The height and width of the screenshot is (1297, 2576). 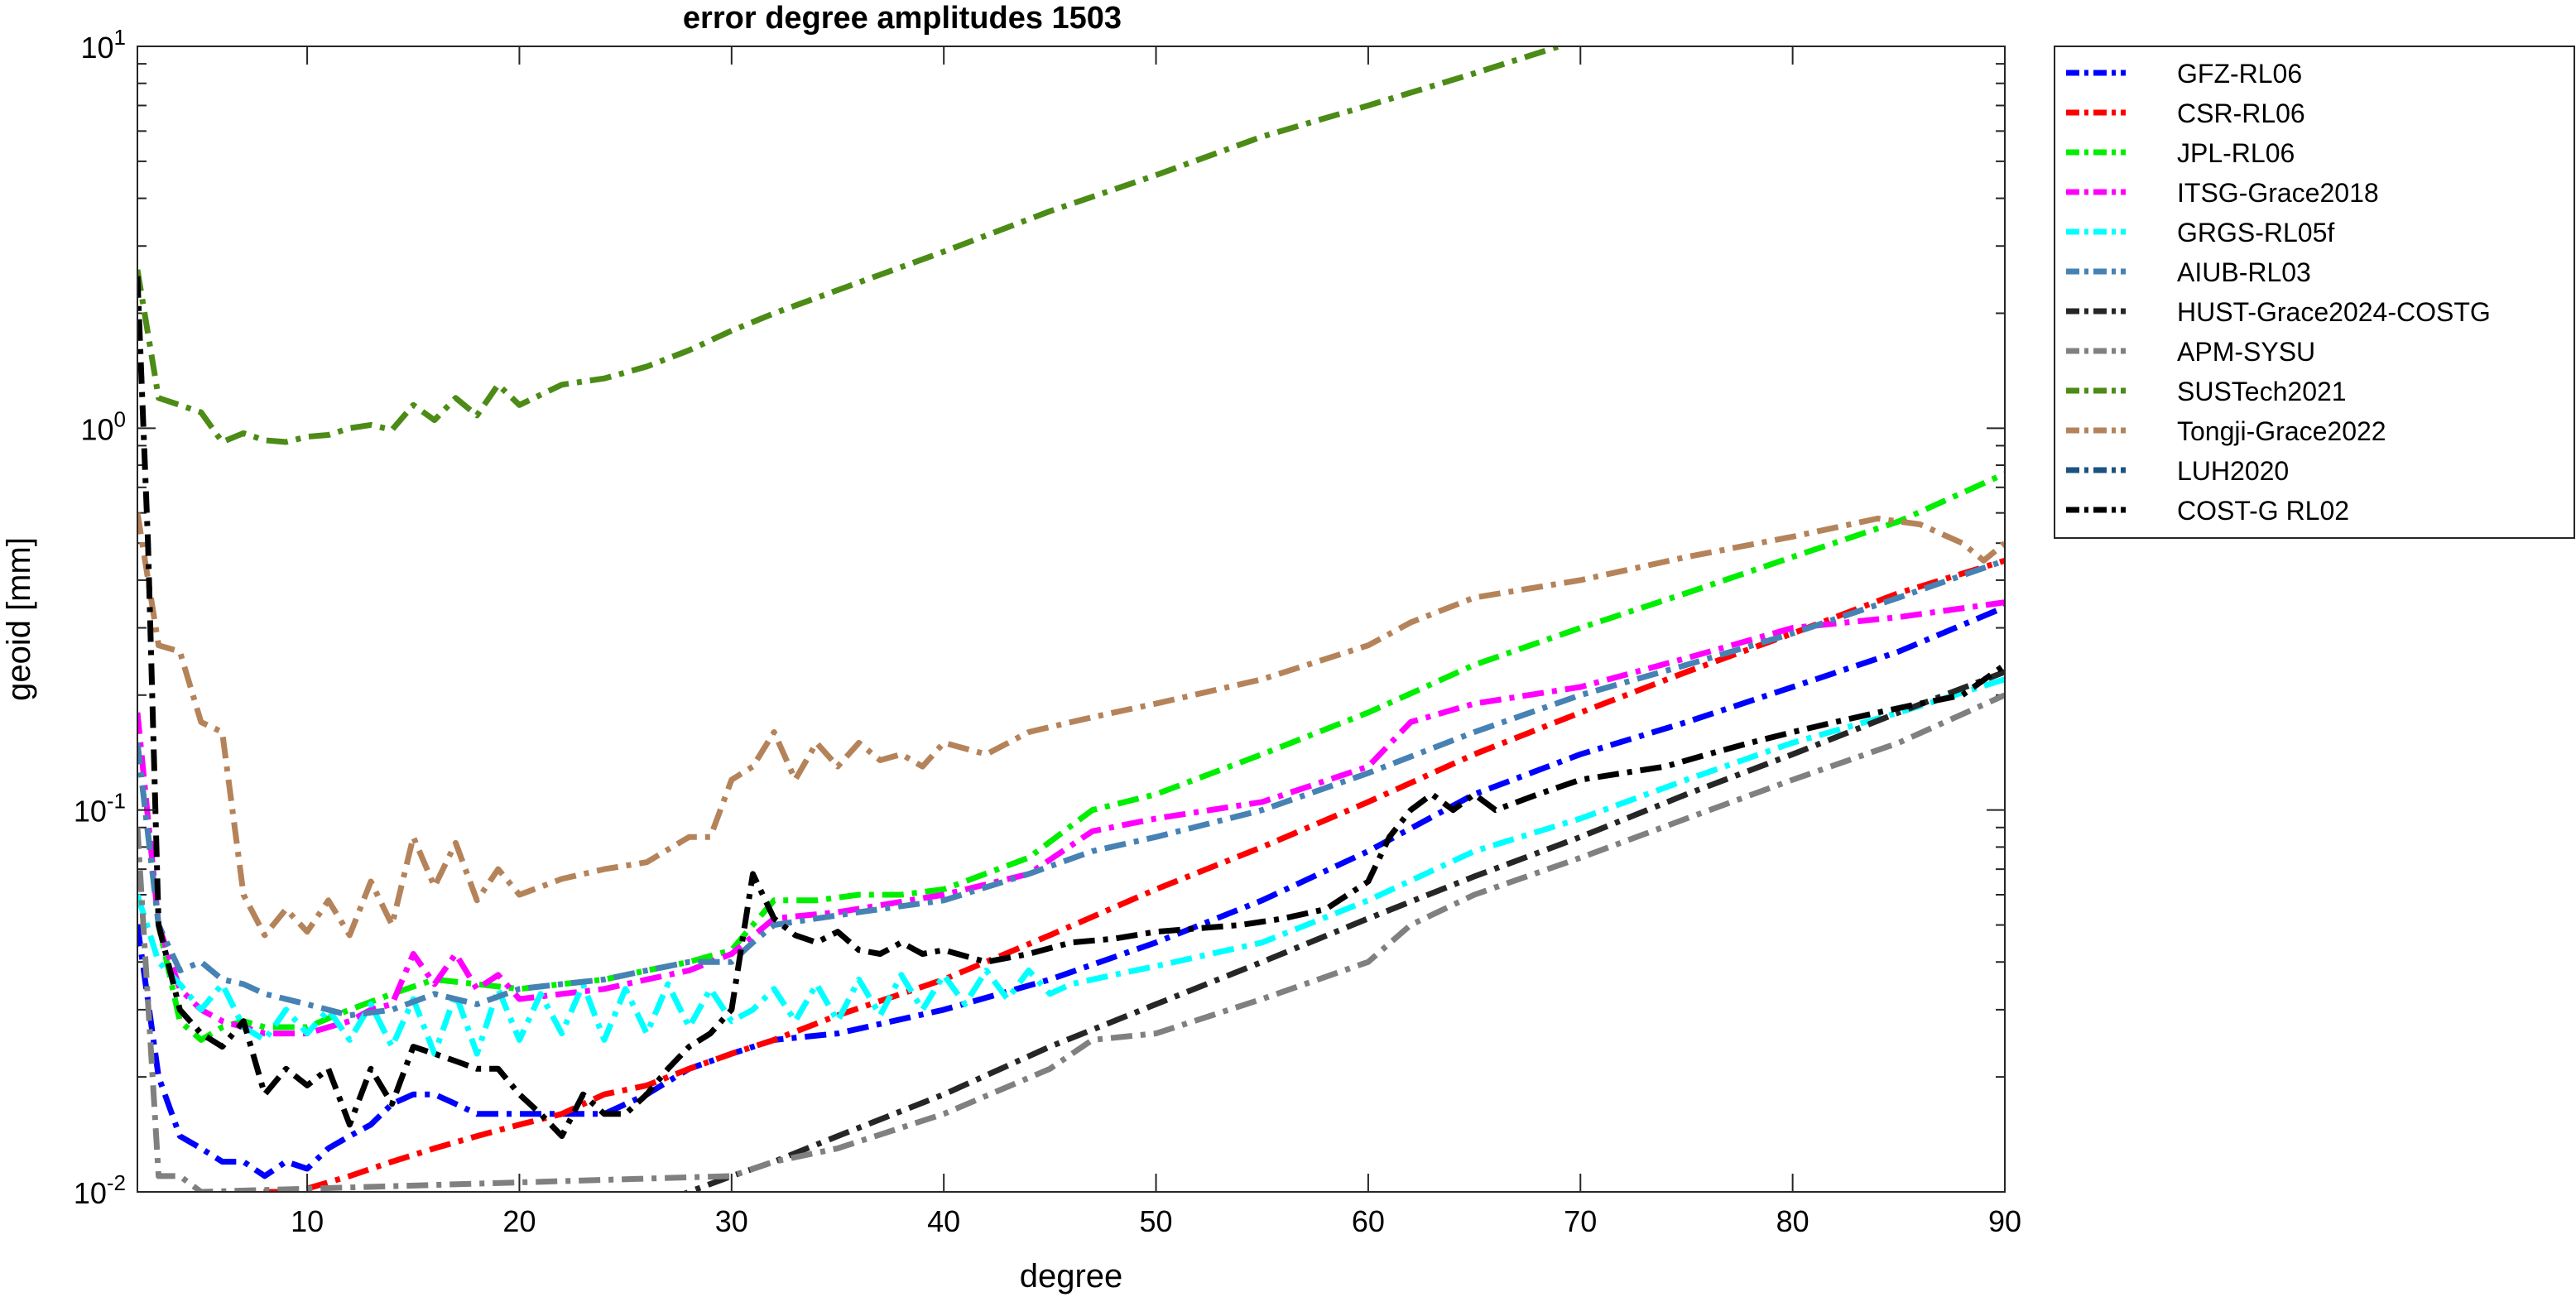 I want to click on legend-label: GRGS-RL05f, so click(x=2255, y=232).